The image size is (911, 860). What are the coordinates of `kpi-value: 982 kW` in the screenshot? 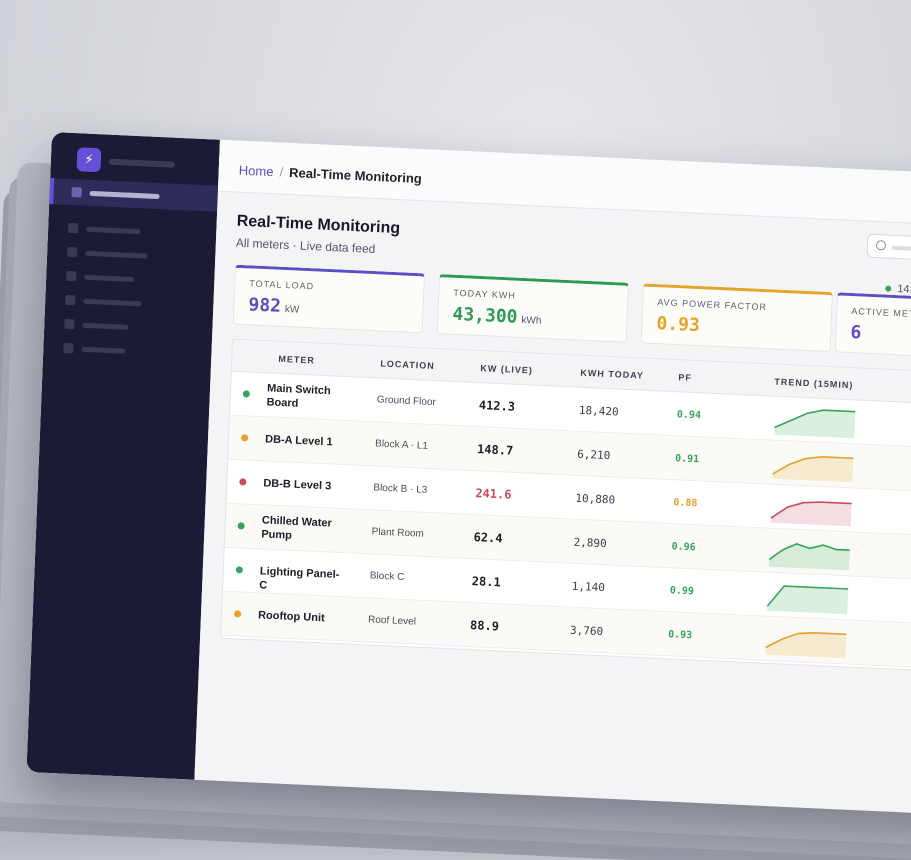 It's located at (274, 305).